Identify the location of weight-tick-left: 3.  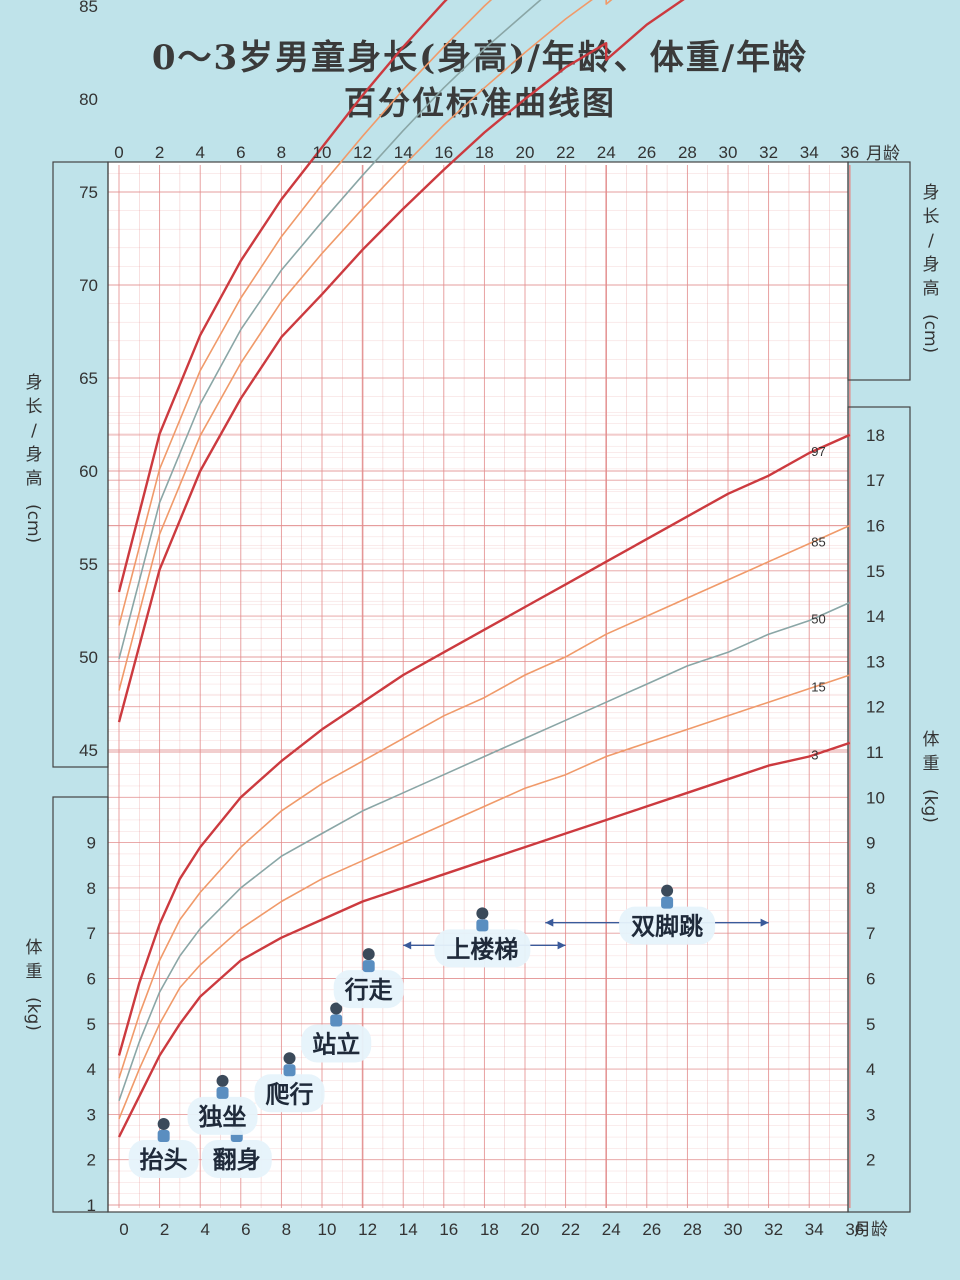
(91, 1114).